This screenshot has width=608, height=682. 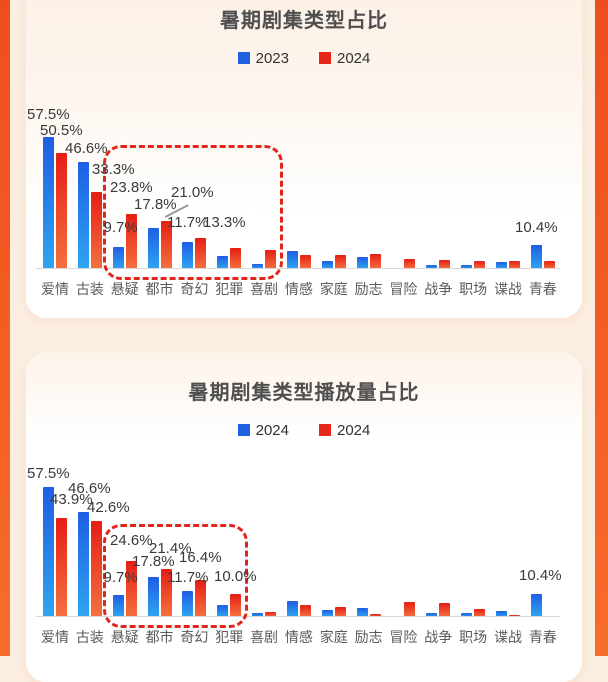 I want to click on value-label-246: 24.6%, so click(x=131, y=540).